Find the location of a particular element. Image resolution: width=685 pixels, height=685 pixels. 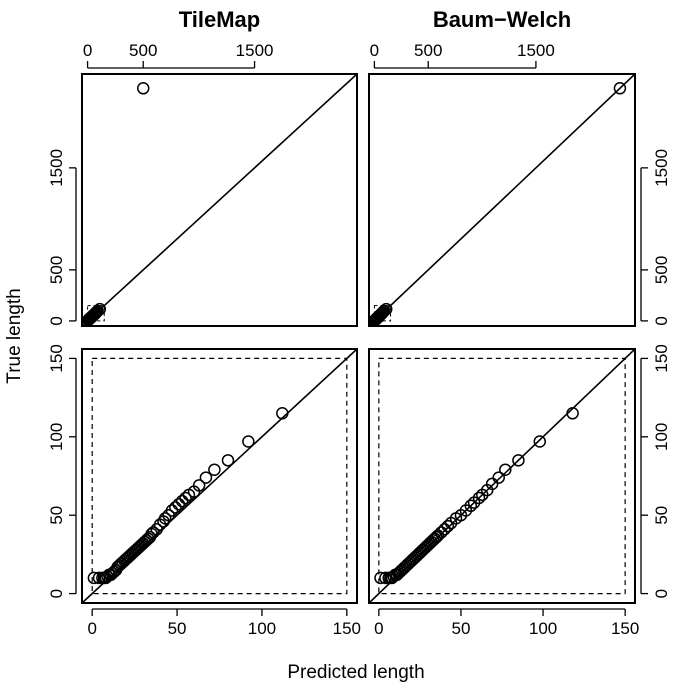

panel-title: Baum−Welch is located at coordinates (502, 19).